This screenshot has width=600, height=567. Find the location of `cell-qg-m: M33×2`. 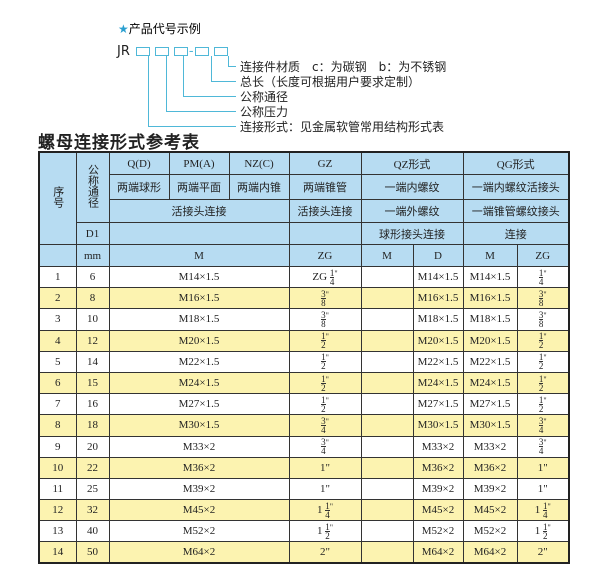

cell-qg-m: M33×2 is located at coordinates (490, 446).